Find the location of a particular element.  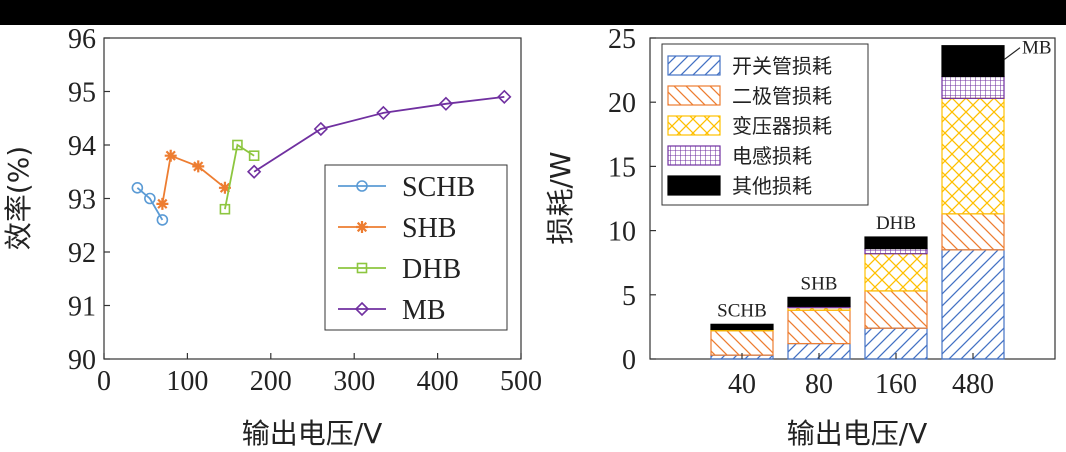

bar-label-mb: MB is located at coordinates (1037, 48).